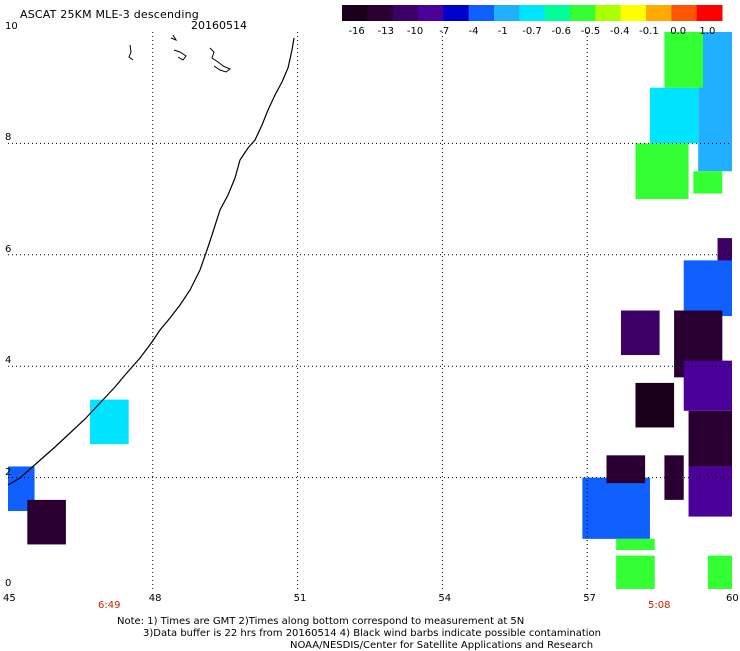 This screenshot has height=651, width=740. I want to click on time-label-right: 5:08, so click(659, 605).